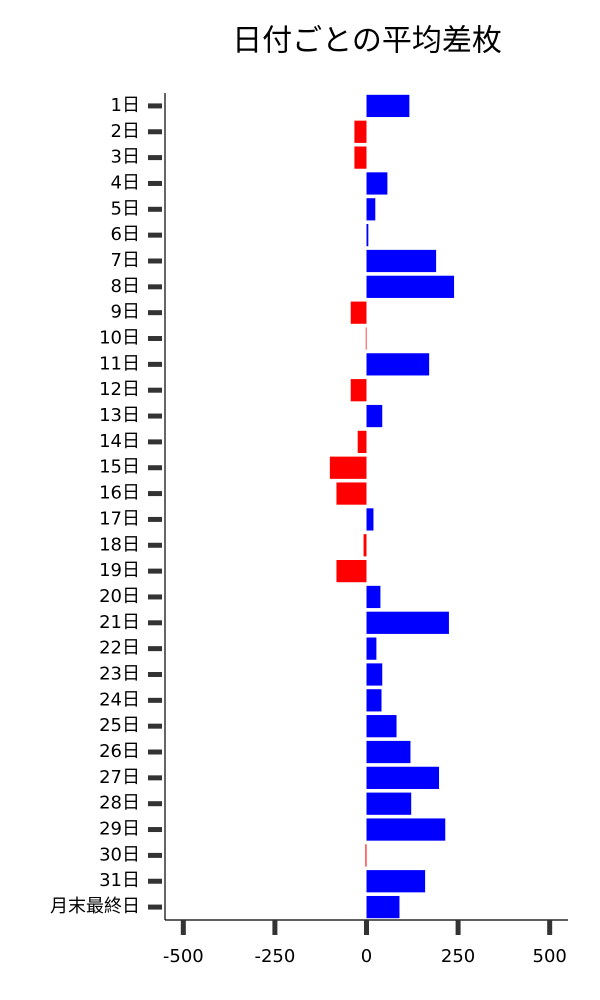  Describe the element at coordinates (119, 880) in the screenshot. I see `y-tick-label: 31日` at that location.